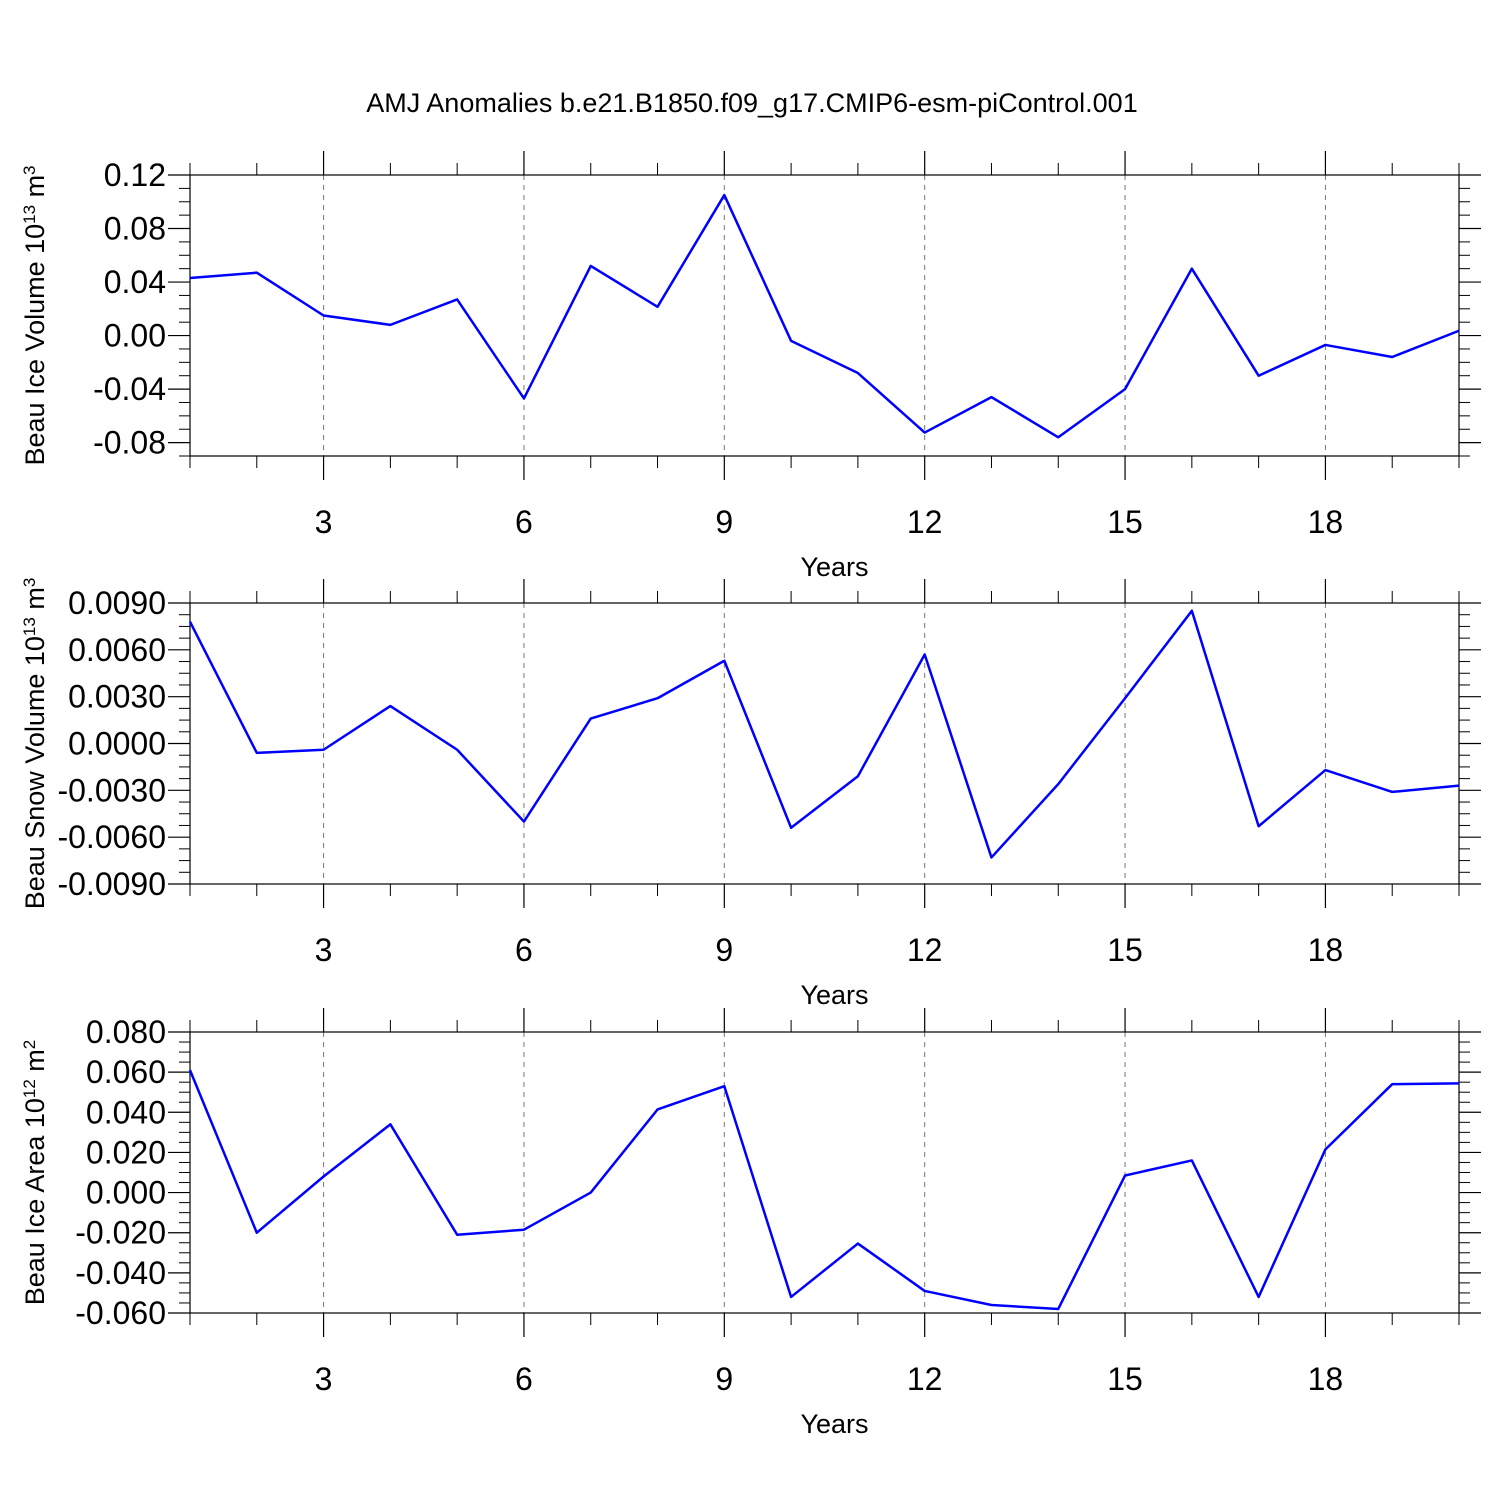  Describe the element at coordinates (126, 1112) in the screenshot. I see `y-tick-label: 0.040` at that location.